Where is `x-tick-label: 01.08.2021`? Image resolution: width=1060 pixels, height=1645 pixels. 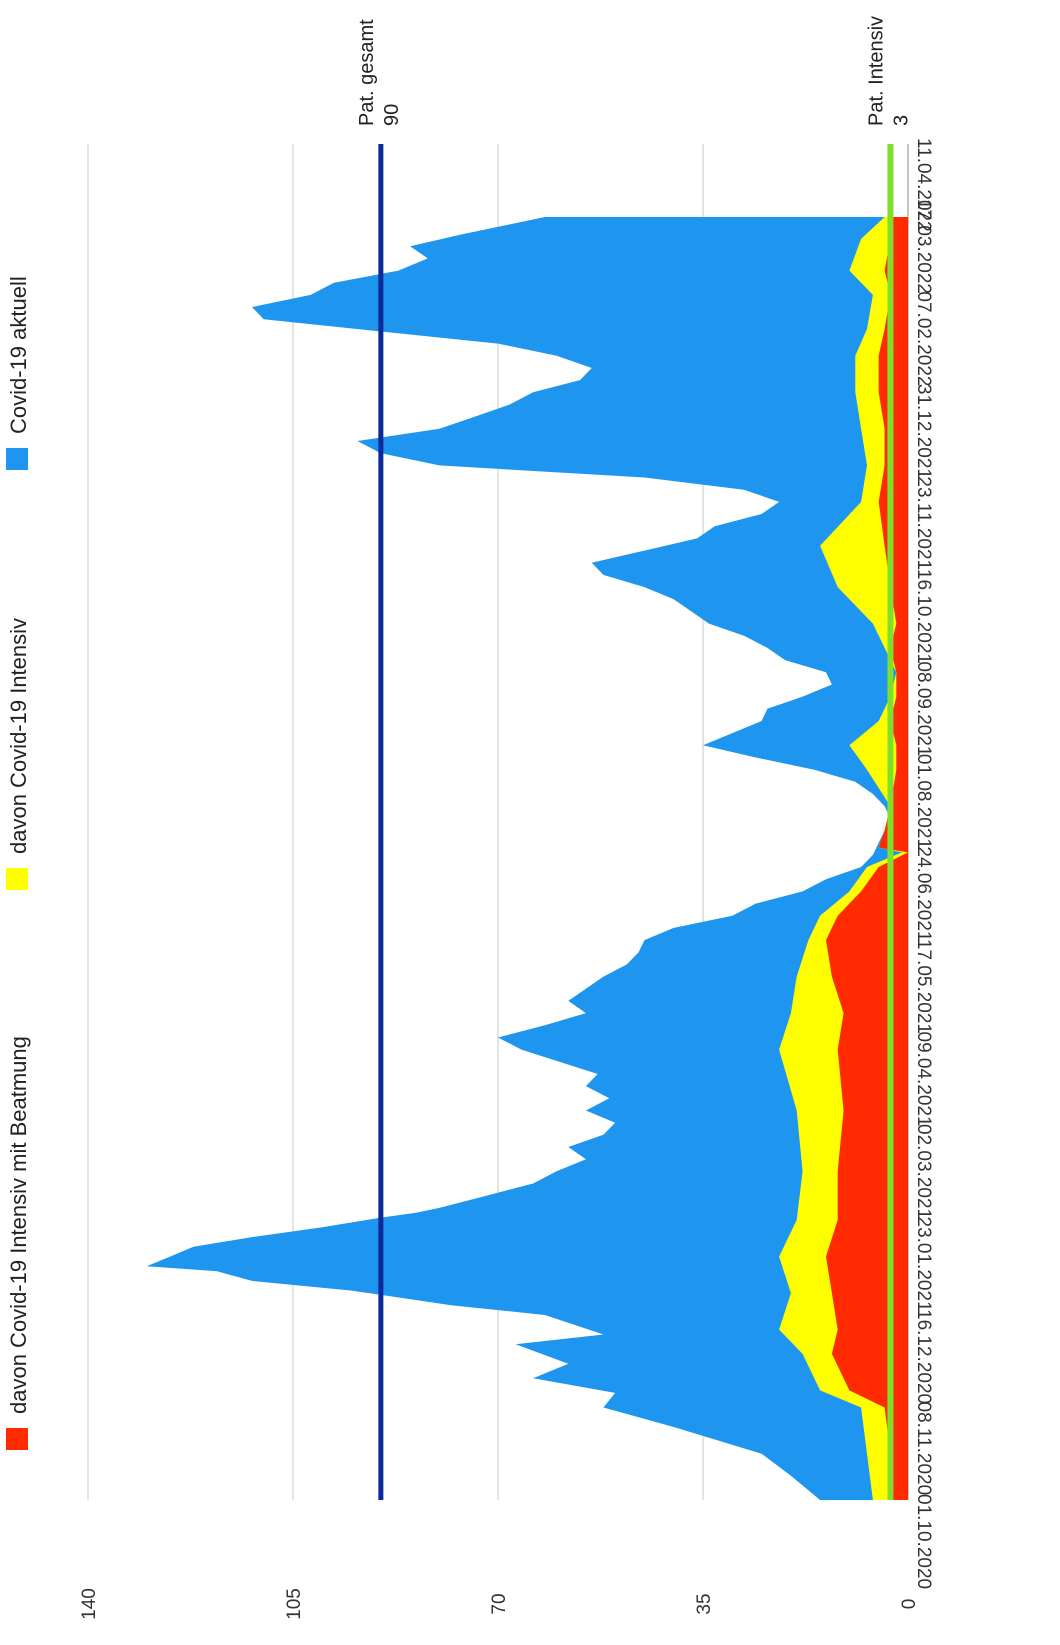 x-tick-label: 01.08.2021 is located at coordinates (923, 801).